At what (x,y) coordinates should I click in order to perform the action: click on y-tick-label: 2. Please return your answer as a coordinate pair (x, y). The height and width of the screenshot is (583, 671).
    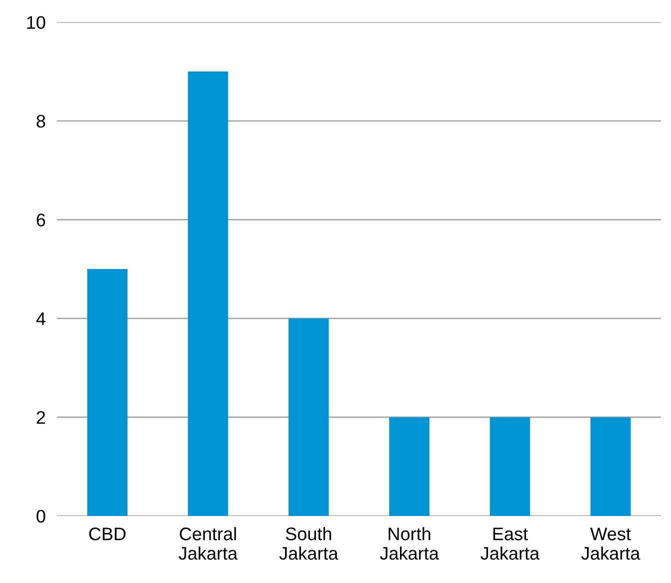
    Looking at the image, I should click on (41, 417).